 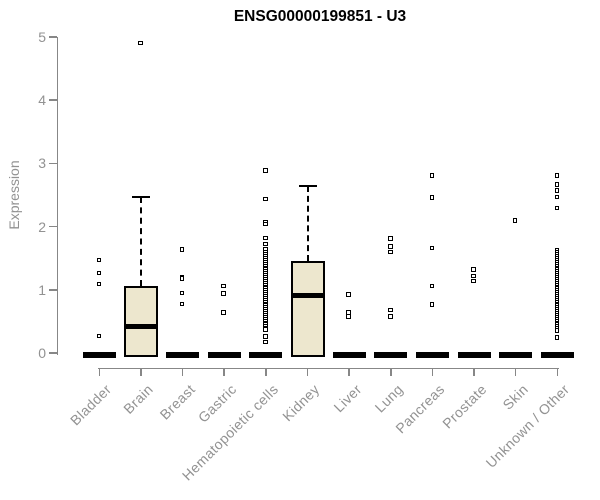 What do you see at coordinates (177, 402) in the screenshot?
I see `x-category-label: Breast` at bounding box center [177, 402].